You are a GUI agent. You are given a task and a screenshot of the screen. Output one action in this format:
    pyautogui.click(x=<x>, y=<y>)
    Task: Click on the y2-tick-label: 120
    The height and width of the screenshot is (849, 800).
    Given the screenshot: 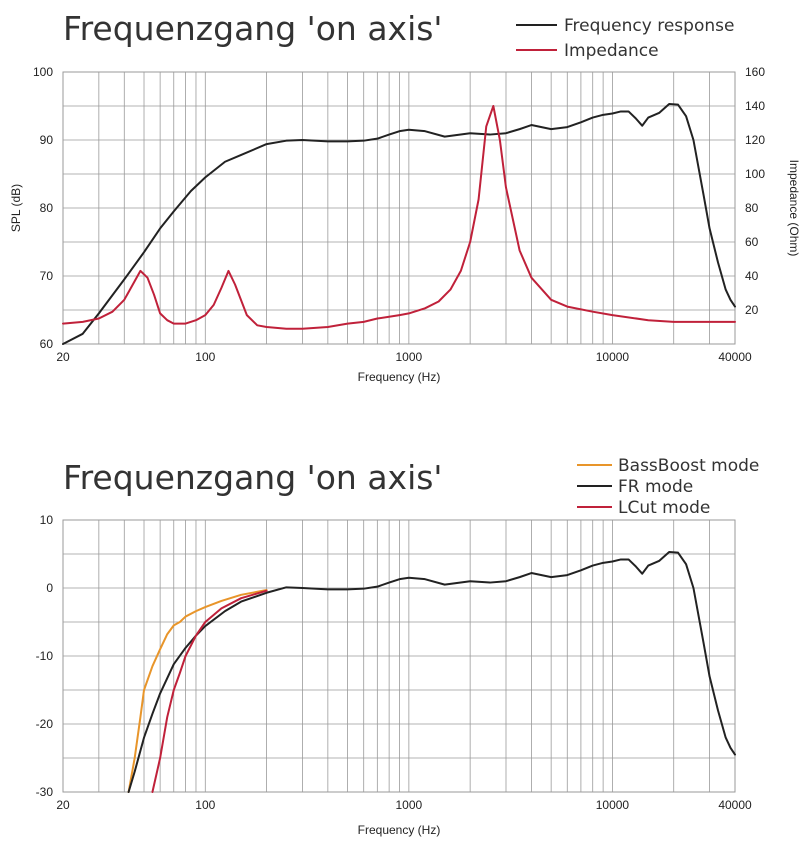 What is the action you would take?
    pyautogui.click(x=755, y=140)
    